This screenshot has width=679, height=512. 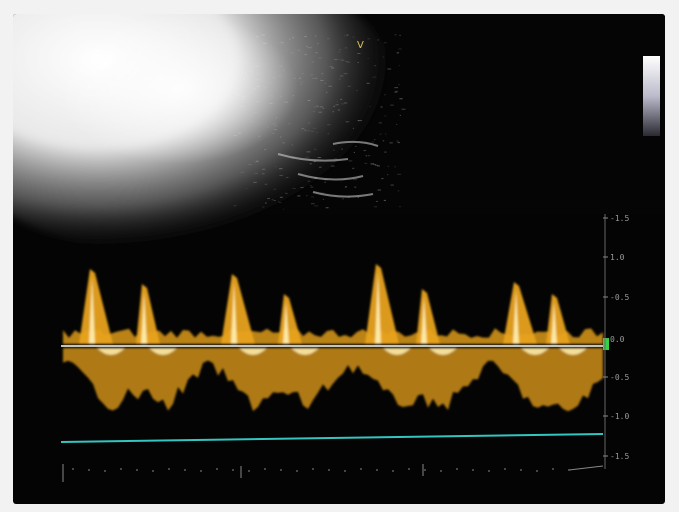 What do you see at coordinates (360, 45) in the screenshot?
I see `bmode-marker-label: V` at bounding box center [360, 45].